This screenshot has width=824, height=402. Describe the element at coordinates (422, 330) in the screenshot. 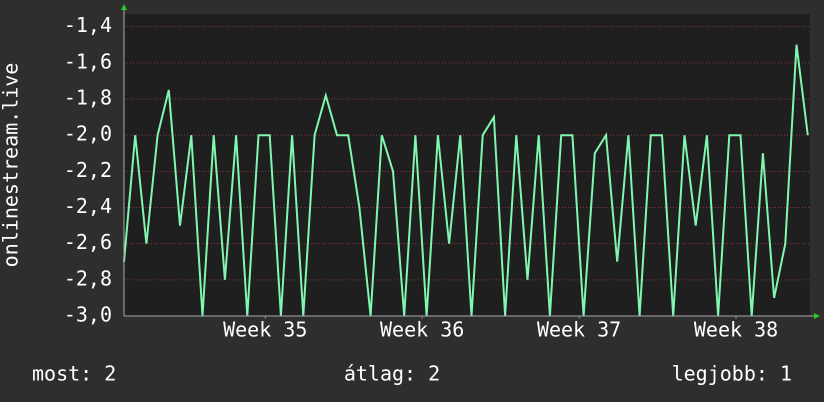

I see `x-tick-label: Week 36` at that location.